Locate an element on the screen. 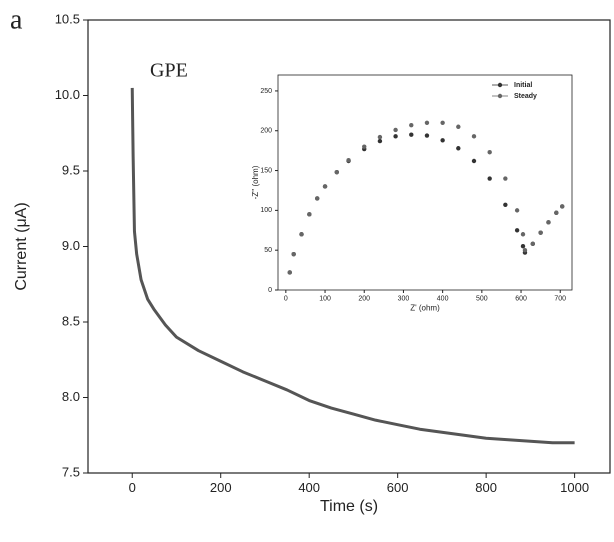 Image resolution: width=614 pixels, height=542 pixels. y-tick-label: 7.5 is located at coordinates (71, 471).